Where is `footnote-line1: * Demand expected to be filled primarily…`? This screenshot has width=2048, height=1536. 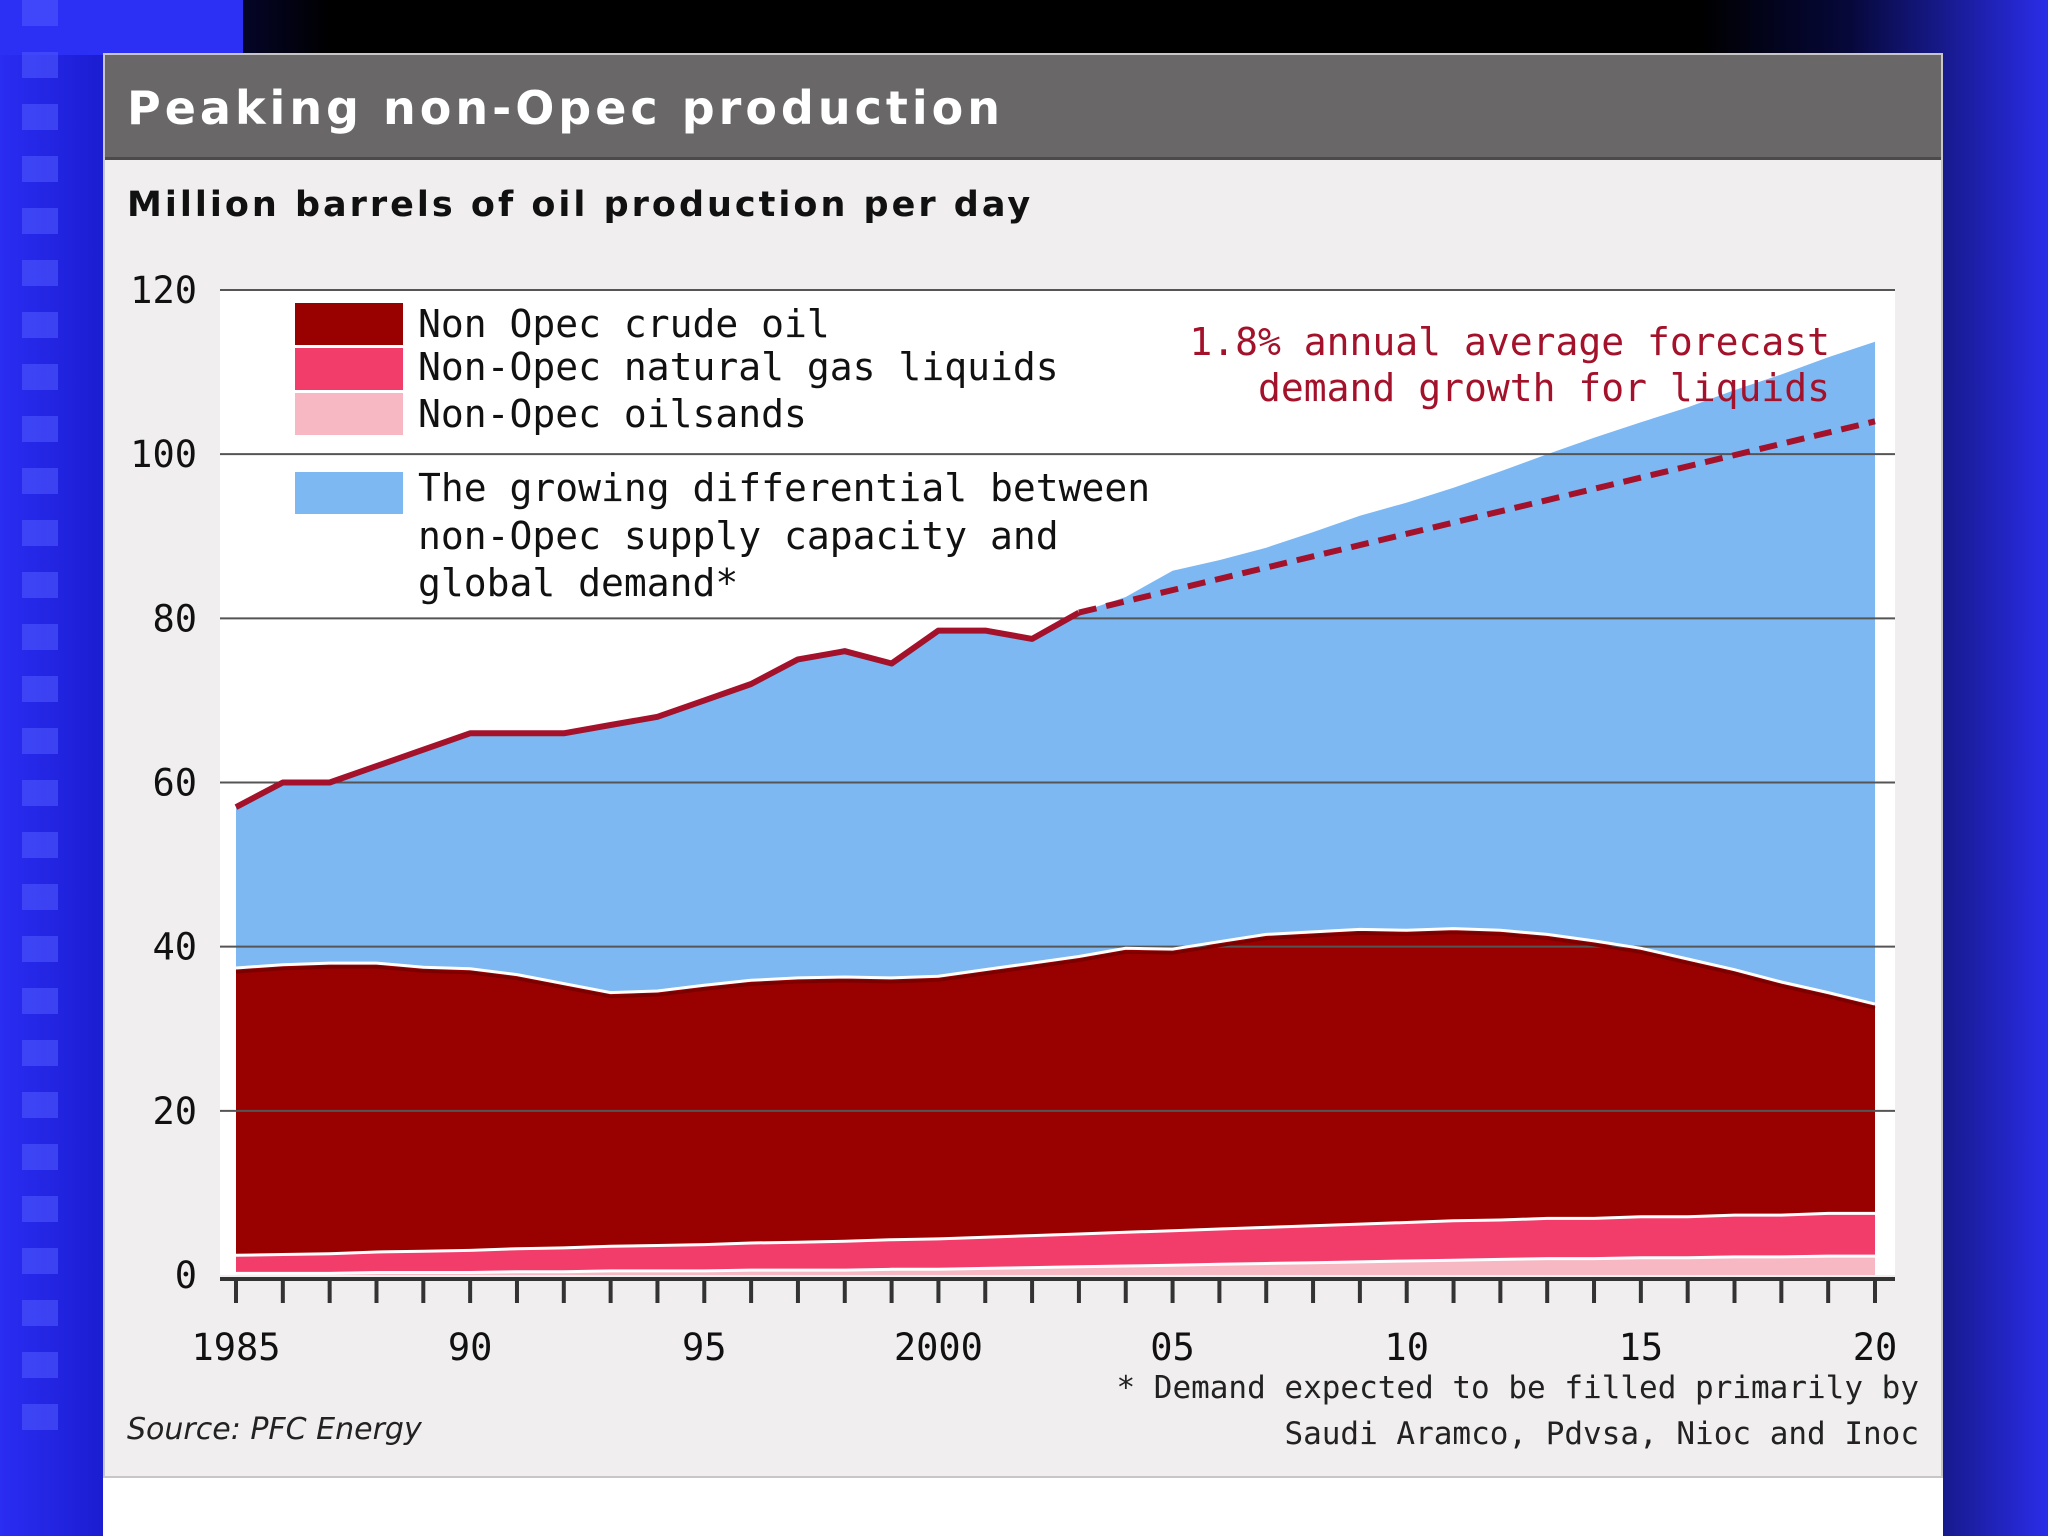 footnote-line1: * Demand expected to be filled primarily… is located at coordinates (1517, 1388).